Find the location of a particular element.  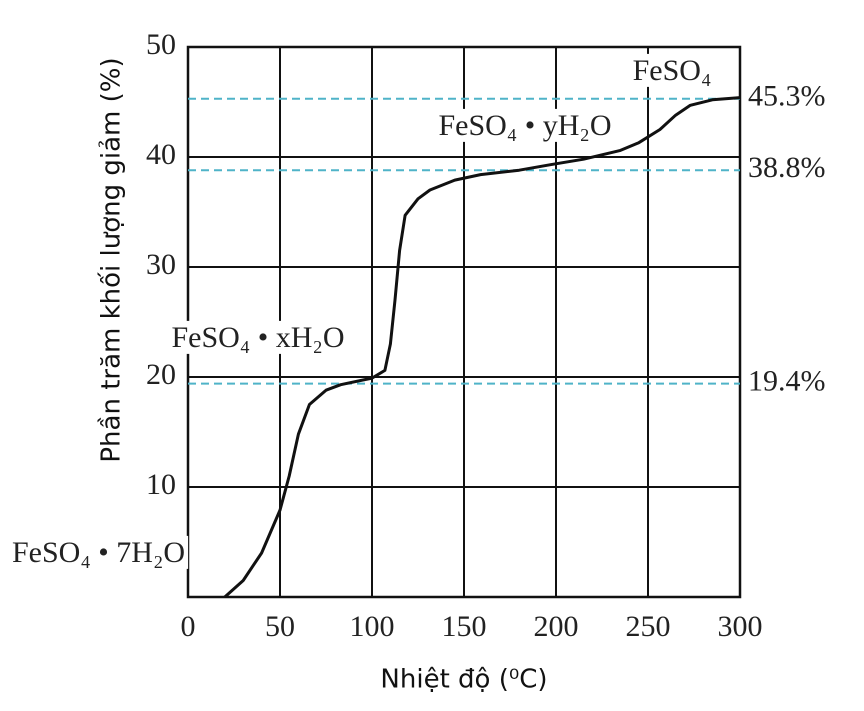

reference-label: 19.4% is located at coordinates (787, 380).